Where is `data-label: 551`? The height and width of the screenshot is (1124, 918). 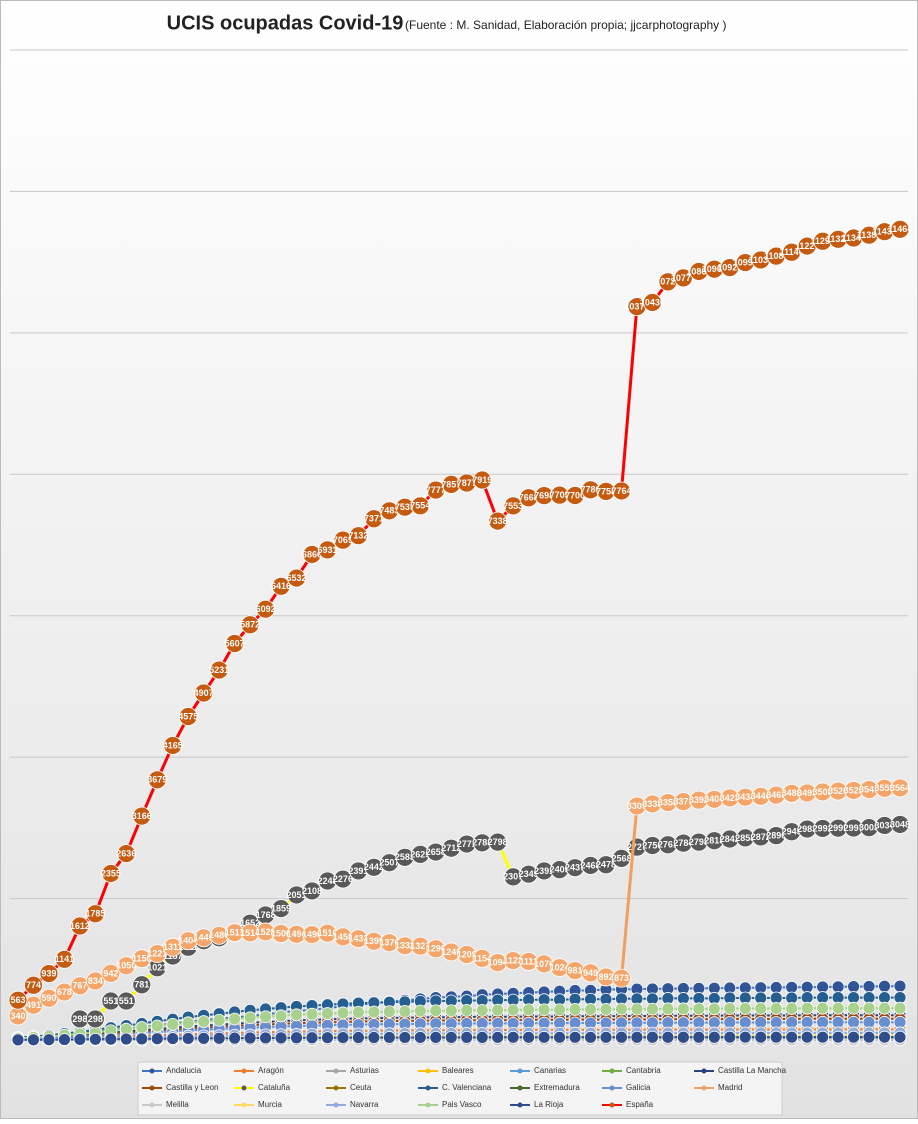
data-label: 551 is located at coordinates (126, 1001).